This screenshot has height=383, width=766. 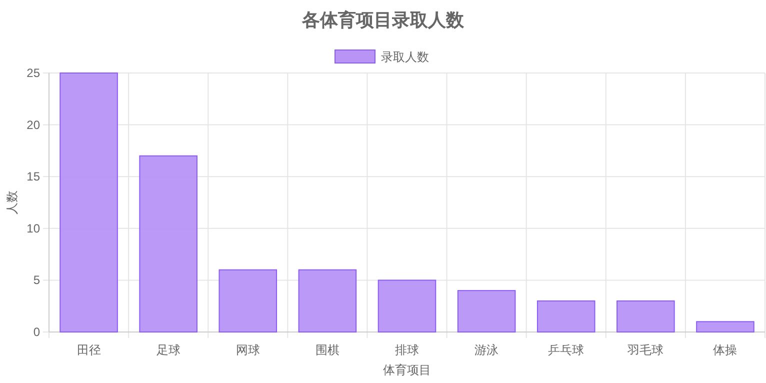 What do you see at coordinates (33, 177) in the screenshot?
I see `y-tick-label: 15` at bounding box center [33, 177].